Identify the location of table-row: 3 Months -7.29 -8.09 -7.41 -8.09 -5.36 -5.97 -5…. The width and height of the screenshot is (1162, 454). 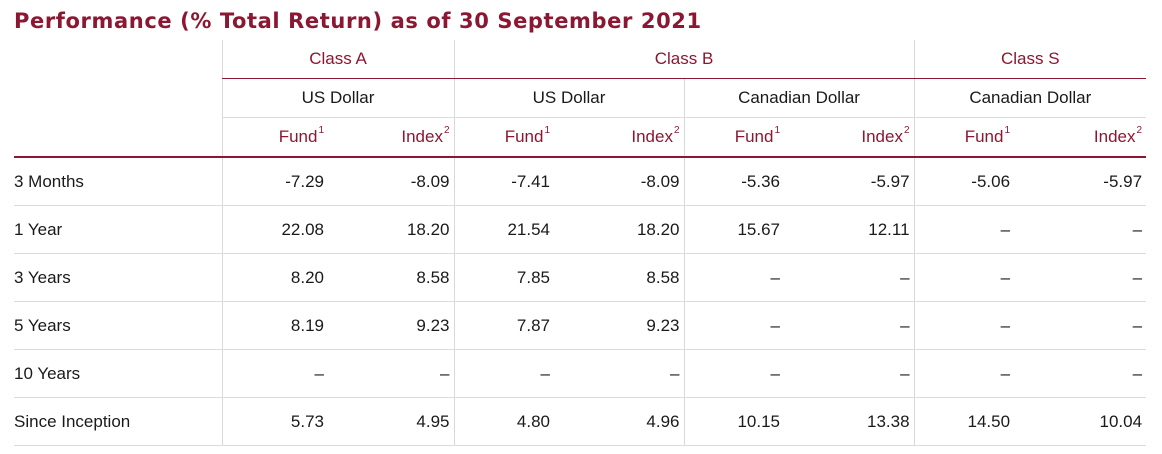
(580, 181).